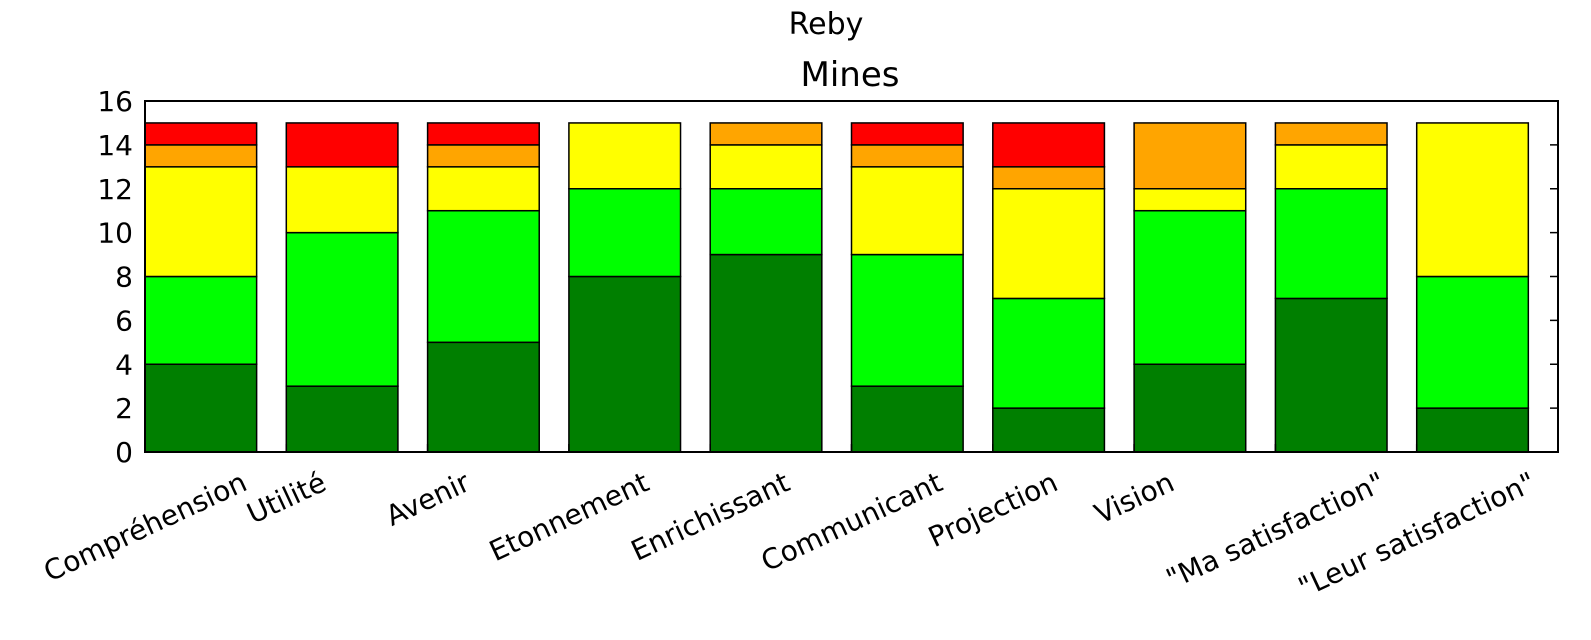 This screenshot has height=640, width=1591. I want to click on x-tick-label: Utilité, so click(286, 497).